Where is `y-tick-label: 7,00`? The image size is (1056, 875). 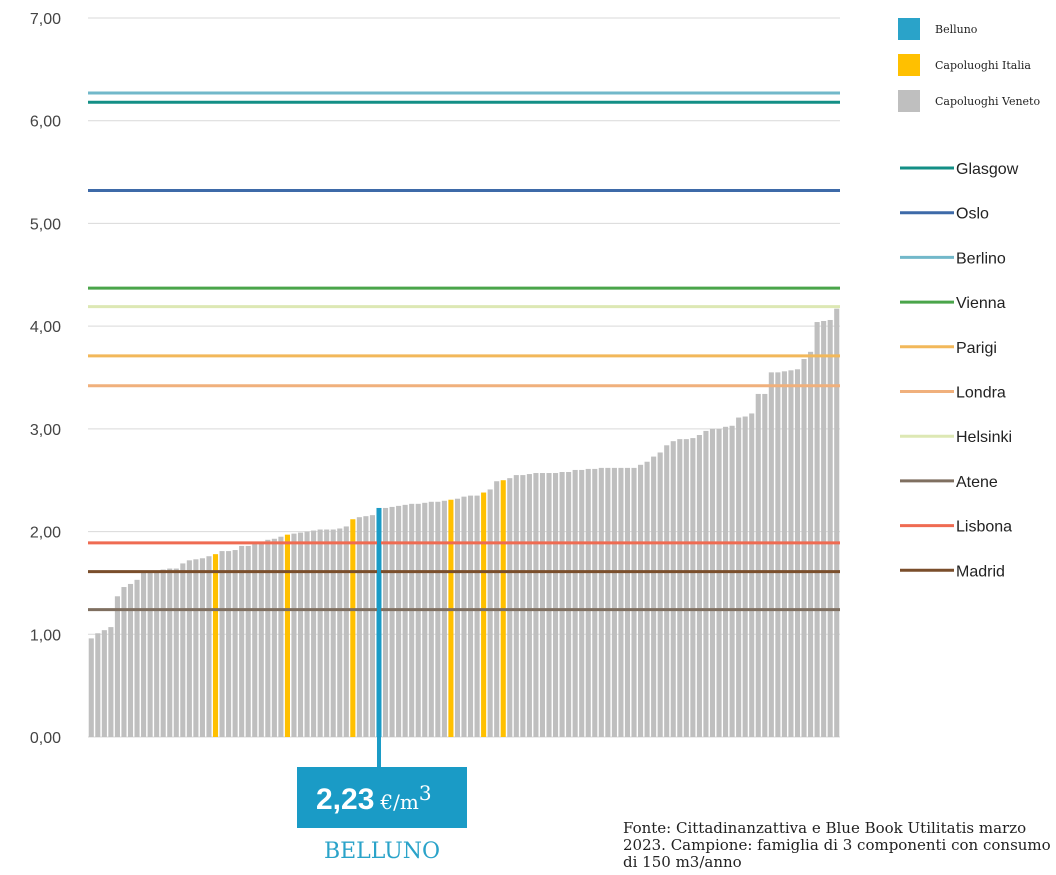
y-tick-label: 7,00 is located at coordinates (45, 19).